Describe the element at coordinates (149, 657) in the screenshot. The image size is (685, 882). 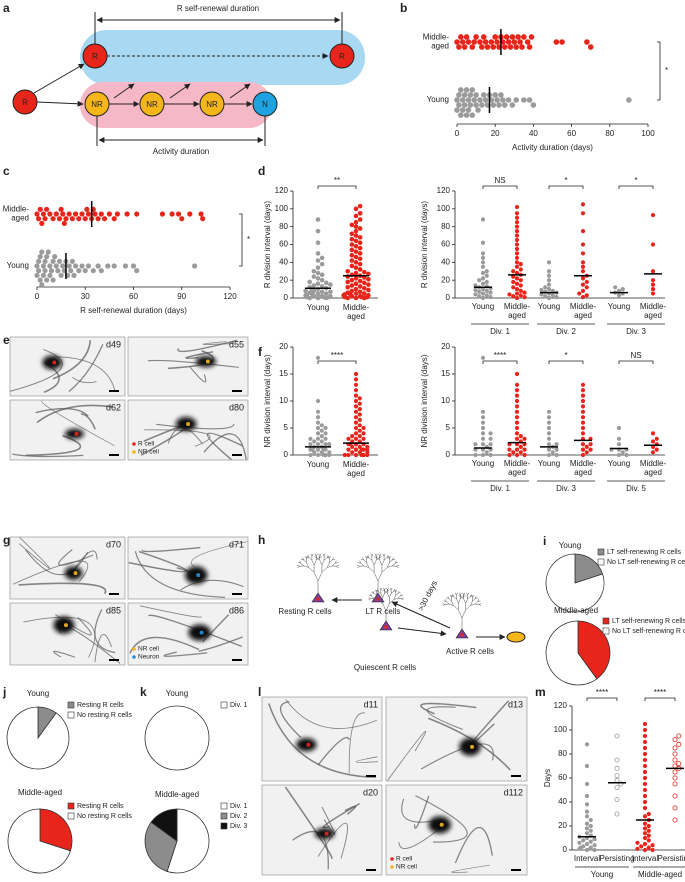
I see `legend-label: Neuron` at that location.